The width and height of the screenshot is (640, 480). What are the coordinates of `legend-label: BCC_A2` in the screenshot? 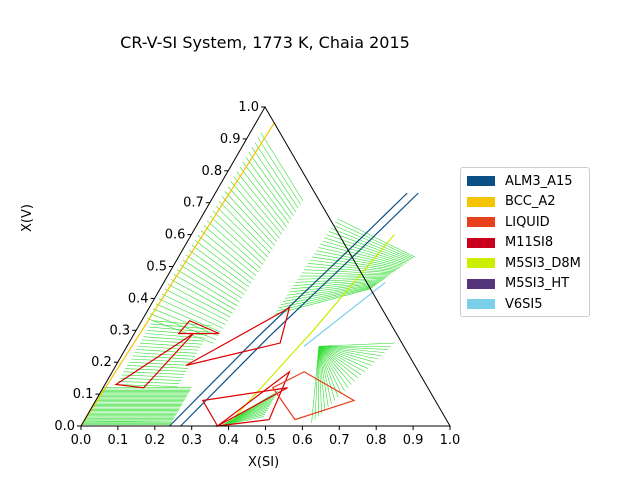 It's located at (530, 201).